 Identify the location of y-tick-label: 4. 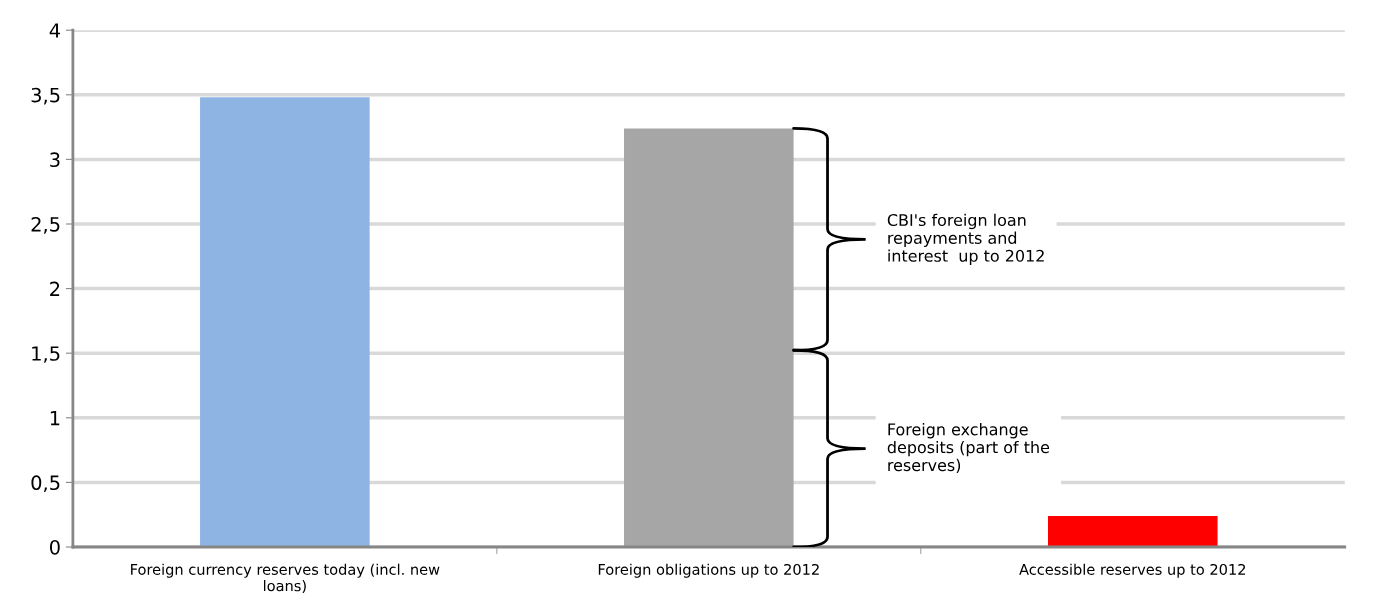
(54, 30).